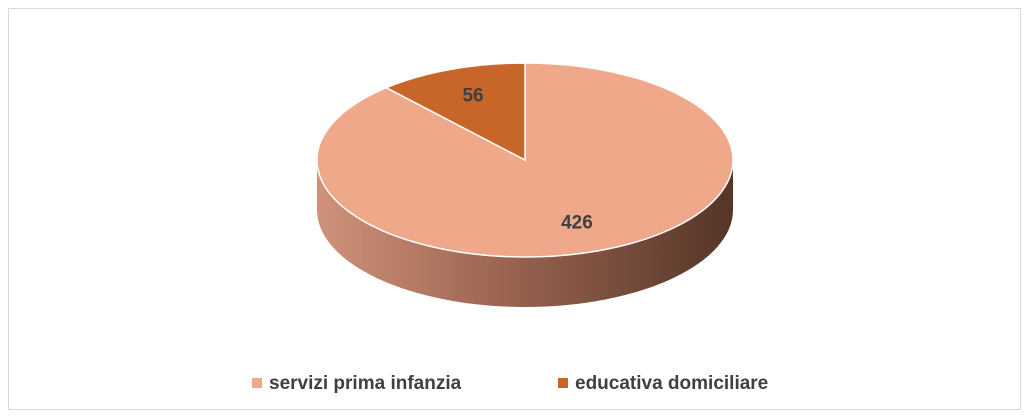 This screenshot has width=1029, height=418. What do you see at coordinates (525, 233) in the screenshot?
I see `pie-side` at bounding box center [525, 233].